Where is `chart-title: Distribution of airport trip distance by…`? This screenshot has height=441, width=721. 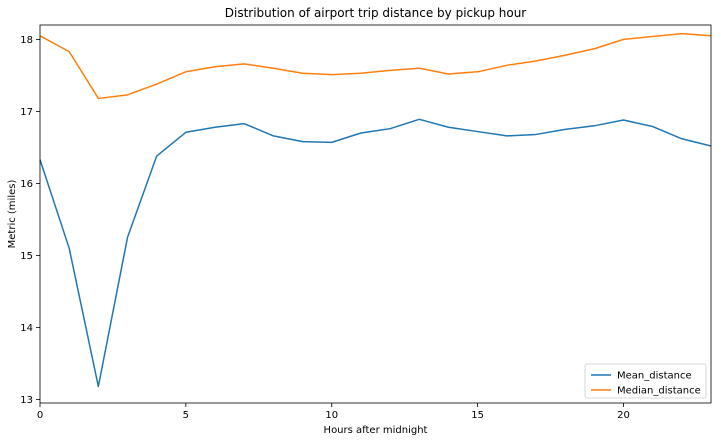
chart-title: Distribution of airport trip distance by… is located at coordinates (376, 13).